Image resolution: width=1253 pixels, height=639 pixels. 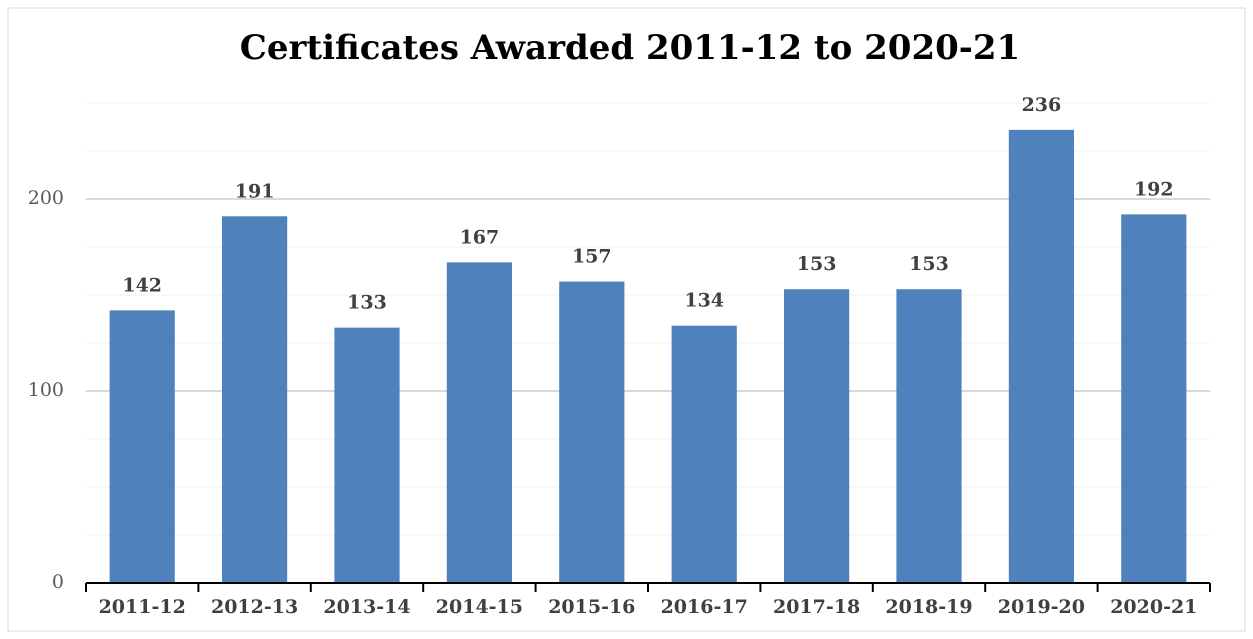 I want to click on x-tick-label: 2015-16, so click(x=591, y=607).